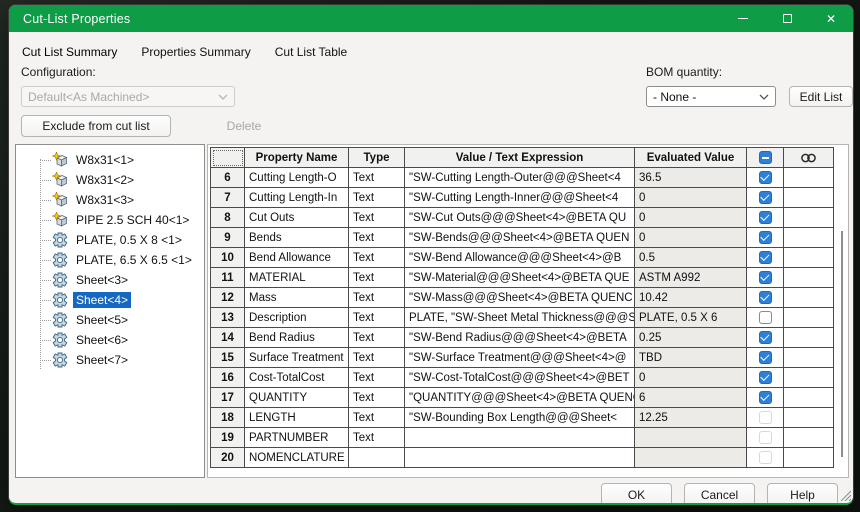  Describe the element at coordinates (228, 158) in the screenshot. I see `select-all-corner-cell` at that location.